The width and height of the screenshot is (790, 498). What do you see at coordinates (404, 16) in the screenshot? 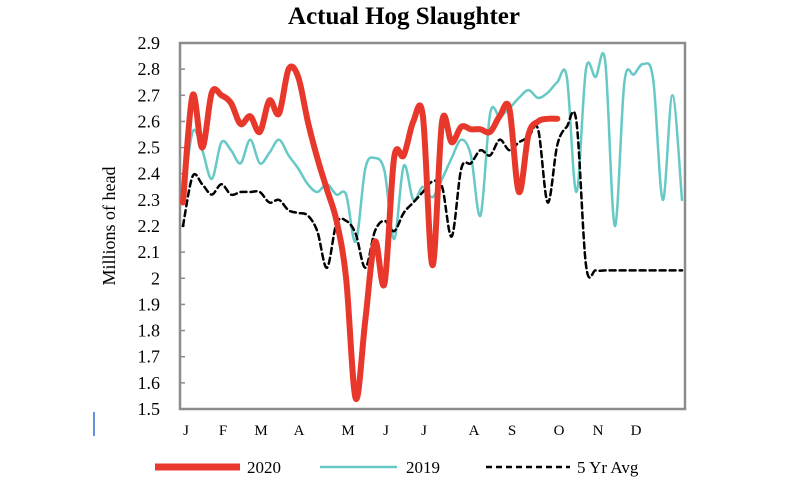
I see `chart-title: Actual Hog Slaughter` at bounding box center [404, 16].